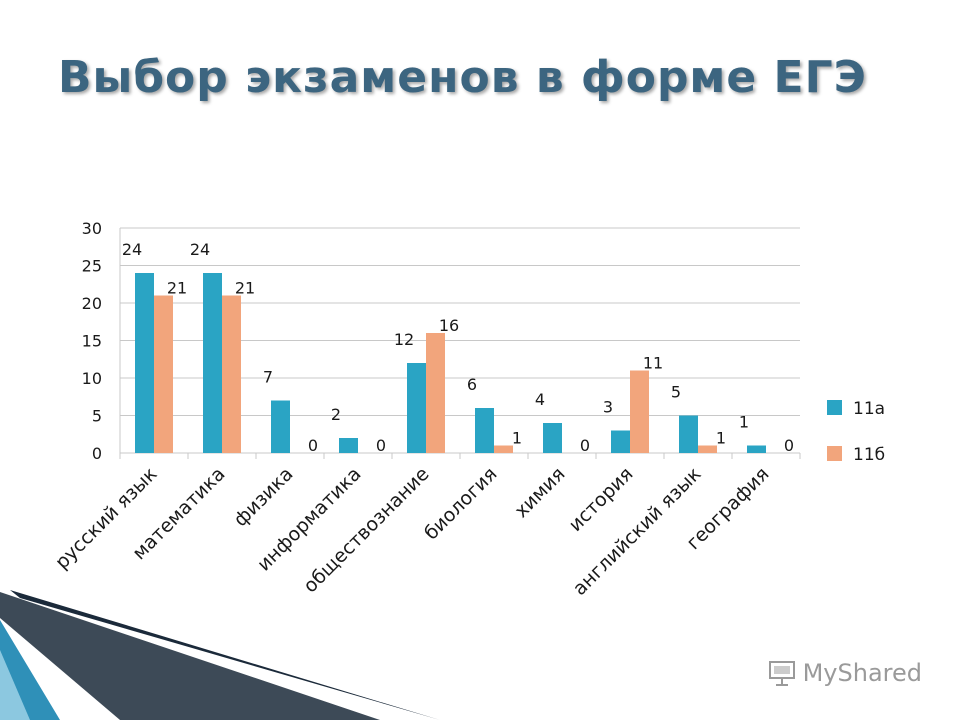 The image size is (960, 720). Describe the element at coordinates (653, 363) in the screenshot. I see `data-label: 11` at that location.